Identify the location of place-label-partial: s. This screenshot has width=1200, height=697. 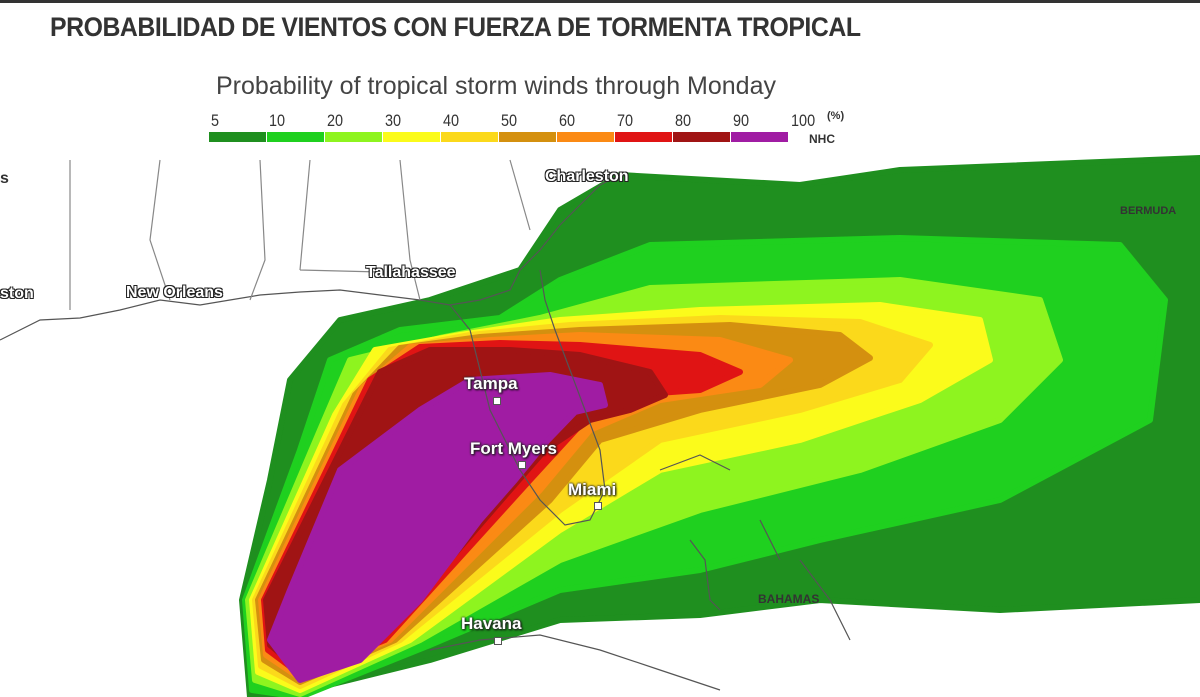
(4, 178).